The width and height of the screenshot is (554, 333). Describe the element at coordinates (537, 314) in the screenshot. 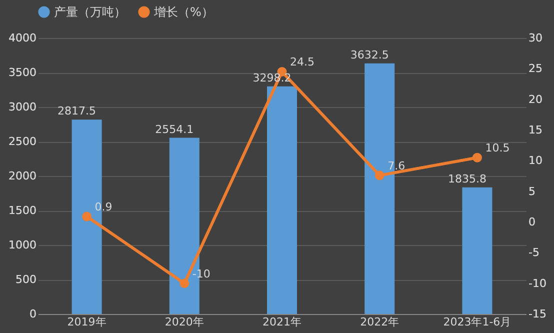

I see `y2-tick-label: -15` at that location.